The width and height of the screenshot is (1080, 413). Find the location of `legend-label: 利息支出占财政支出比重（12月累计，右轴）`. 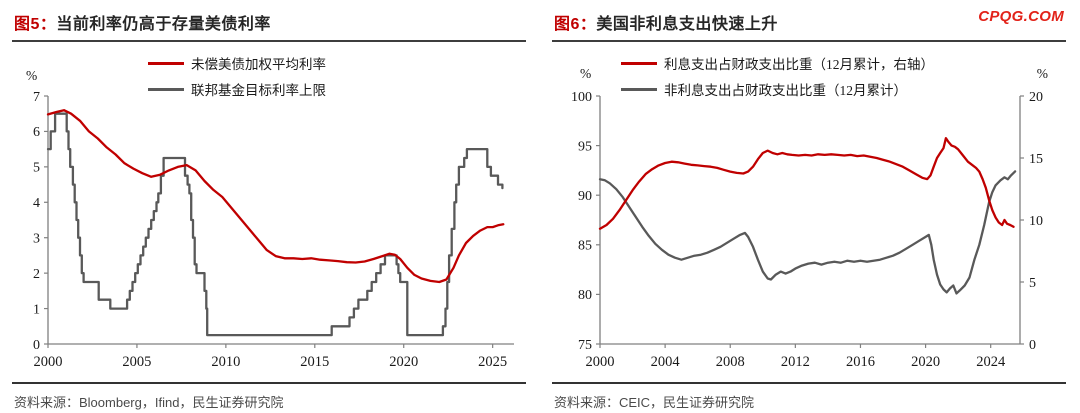

legend-label: 利息支出占财政支出比重（12月累计，右轴） is located at coordinates (799, 64).